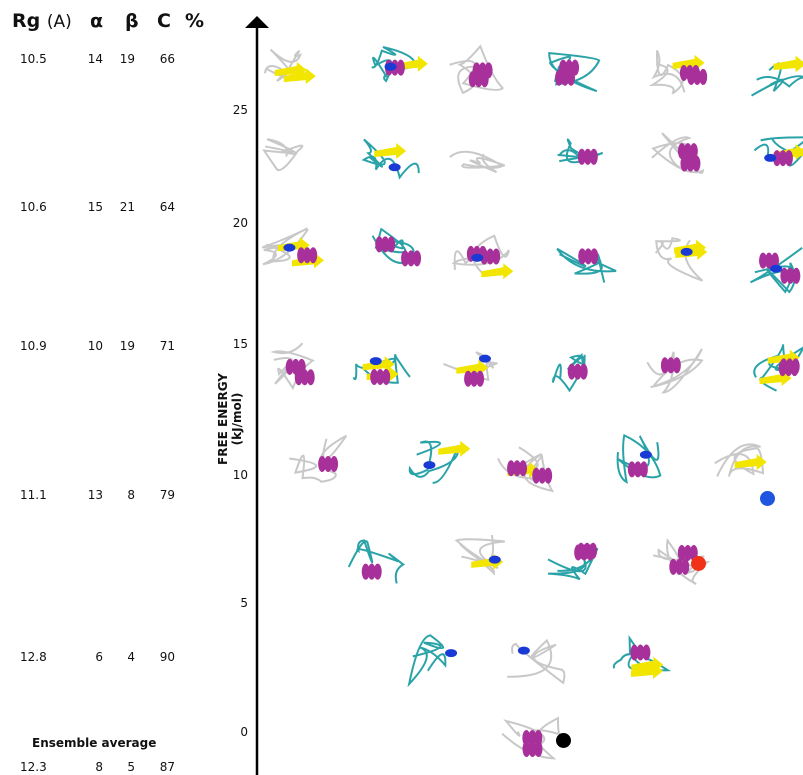 This screenshot has height=775, width=803. I want to click on rg-value: 12.8, so click(33, 657).